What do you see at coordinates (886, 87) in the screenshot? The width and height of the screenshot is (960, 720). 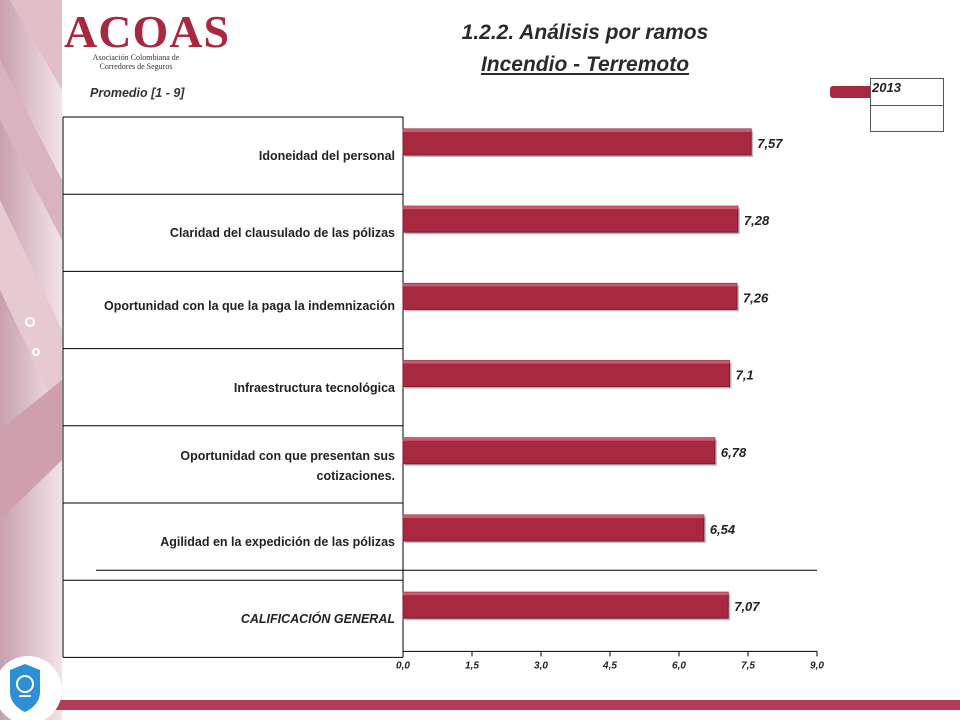 I see `legend-label: 2013` at bounding box center [886, 87].